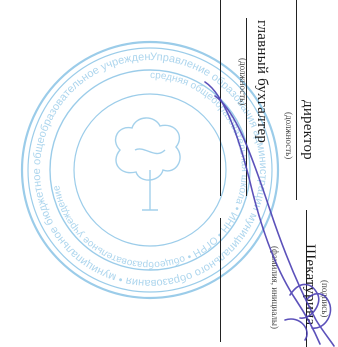  Describe the element at coordinates (220, 280) in the screenshot. I see `signature-line-accountant` at that location.